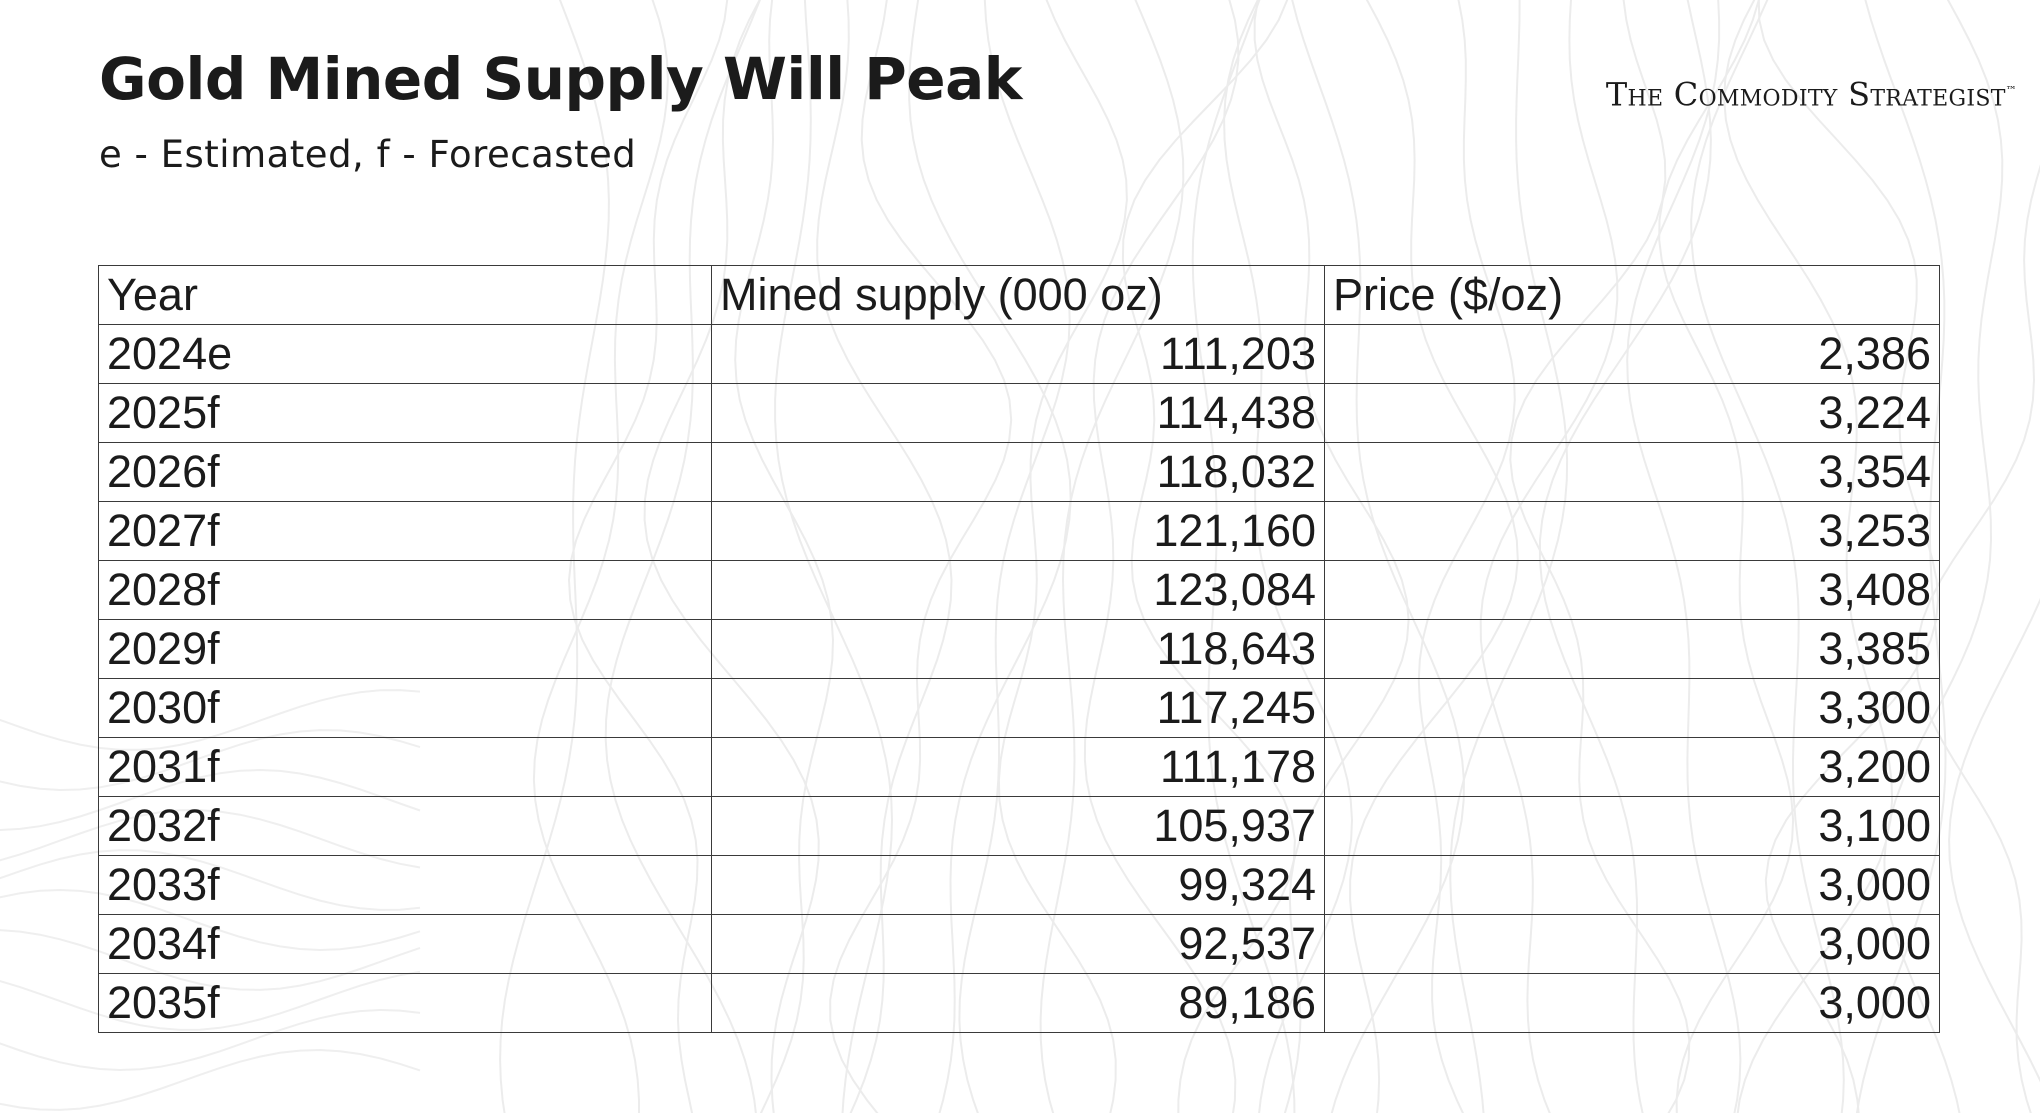  I want to click on table-row: 2030f 117,245 3,300, so click(1019, 708).